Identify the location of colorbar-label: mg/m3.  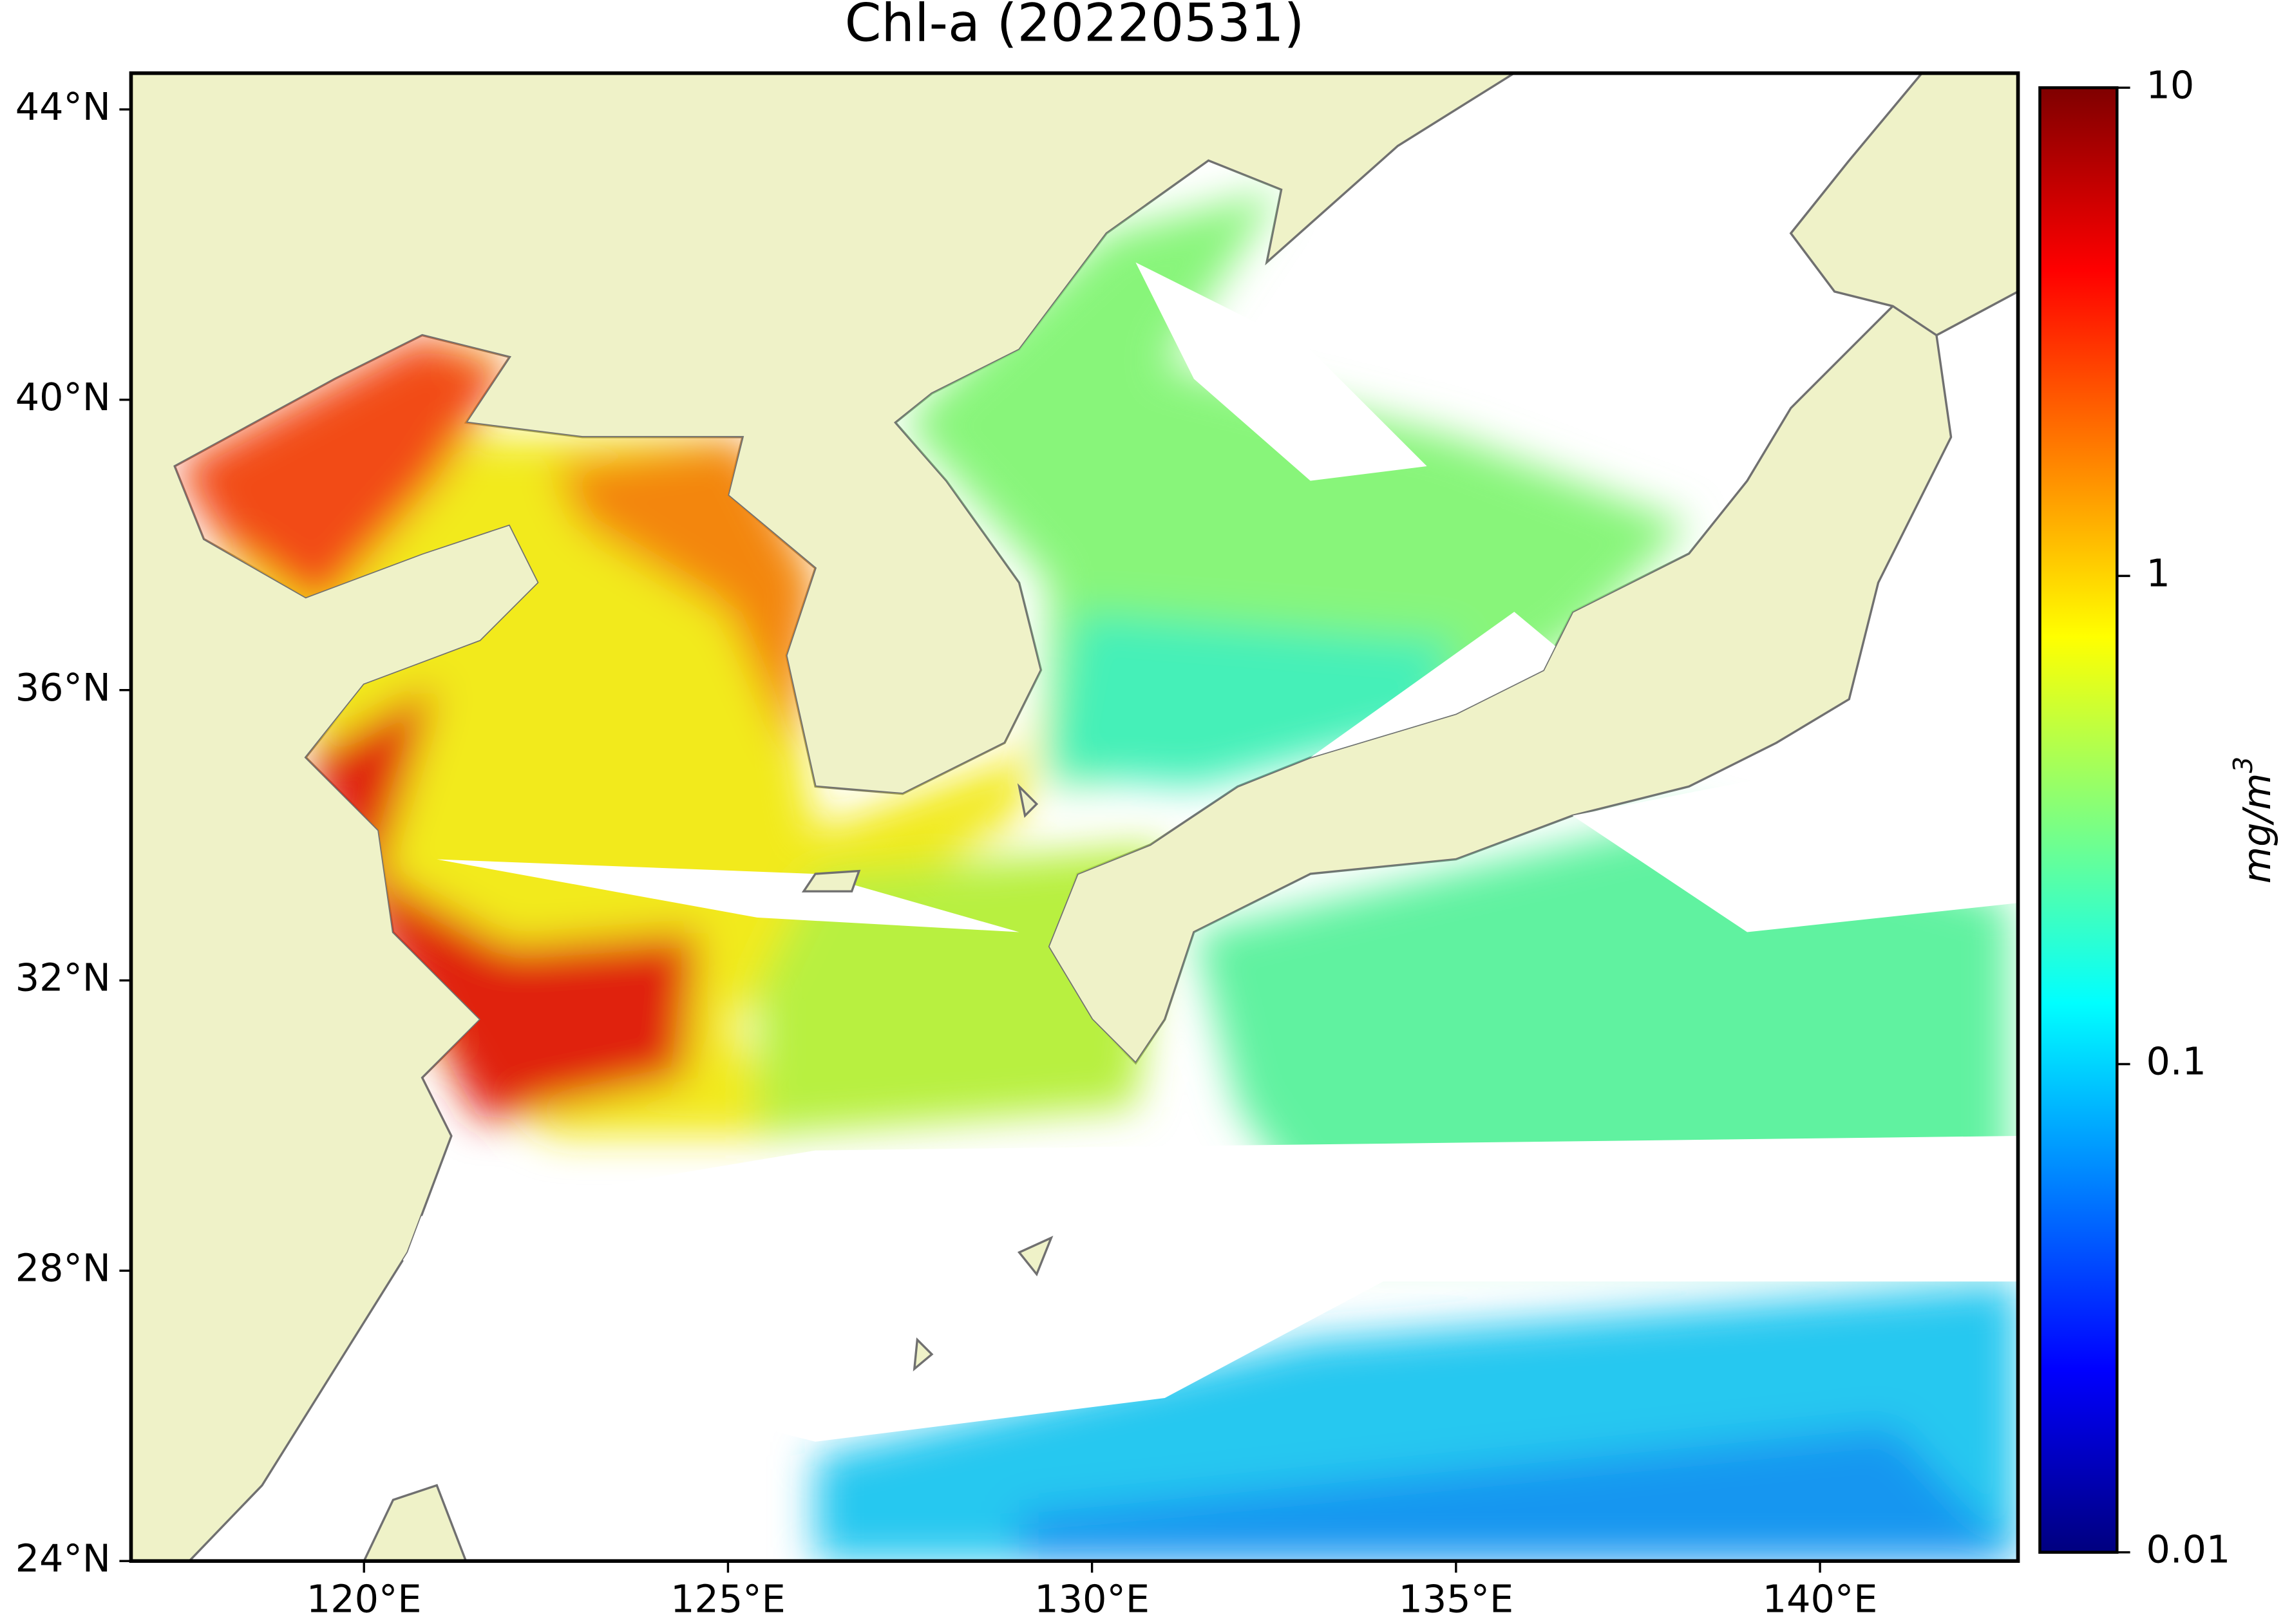
(2253, 820).